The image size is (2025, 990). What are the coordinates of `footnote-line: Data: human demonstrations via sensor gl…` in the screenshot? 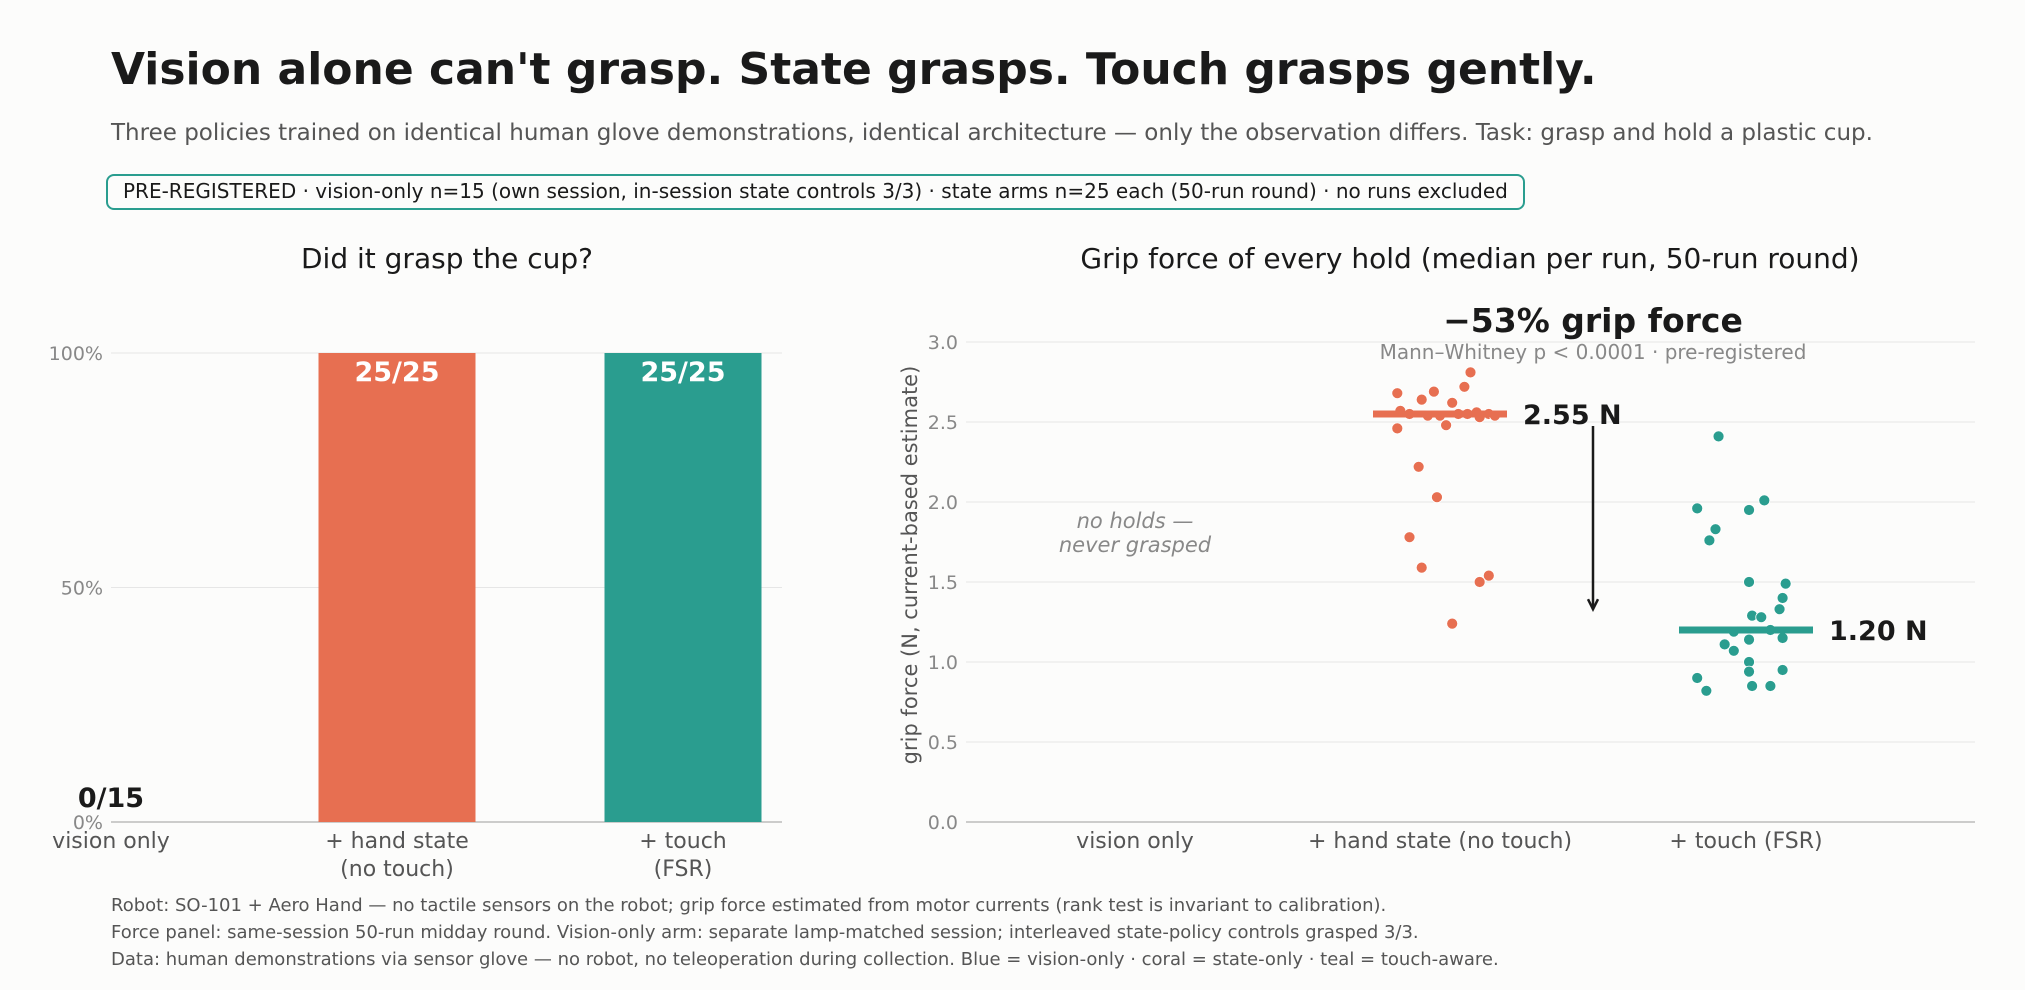 It's located at (805, 959).